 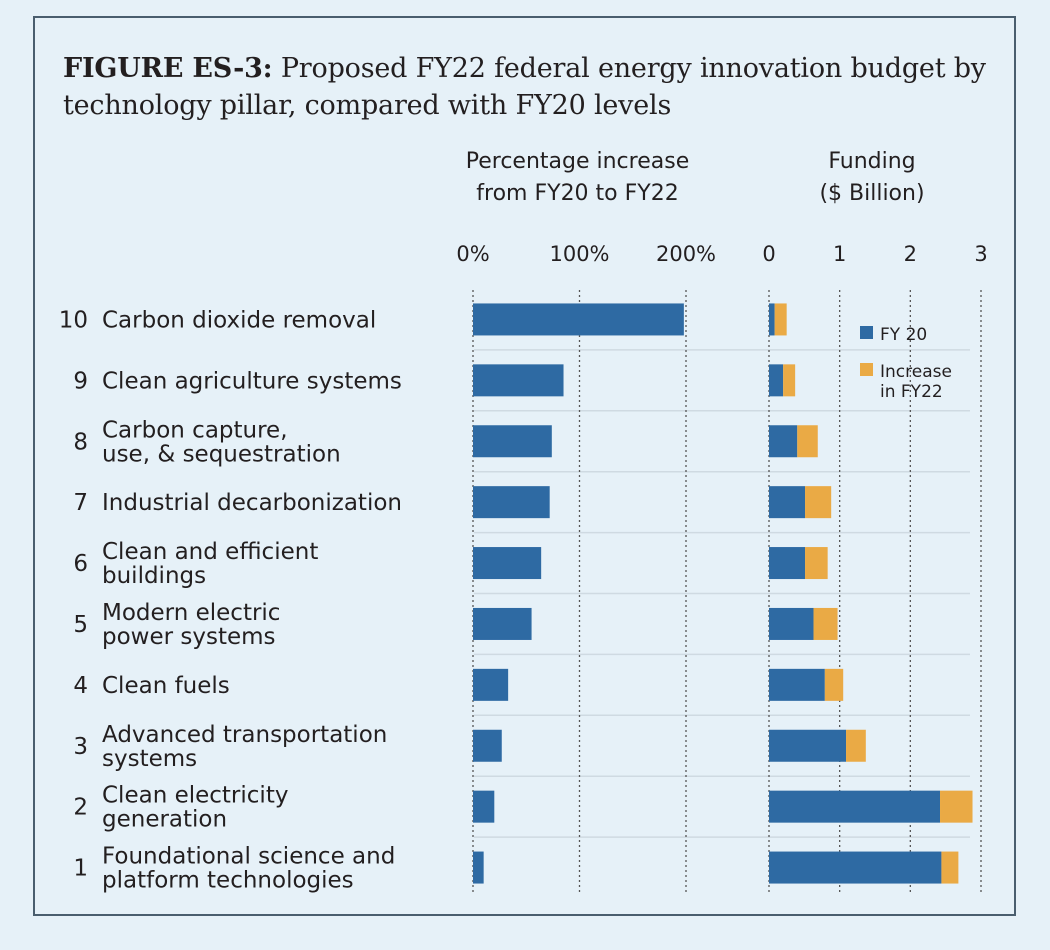 What do you see at coordinates (80, 747) in the screenshot?
I see `pillar-number: 3` at bounding box center [80, 747].